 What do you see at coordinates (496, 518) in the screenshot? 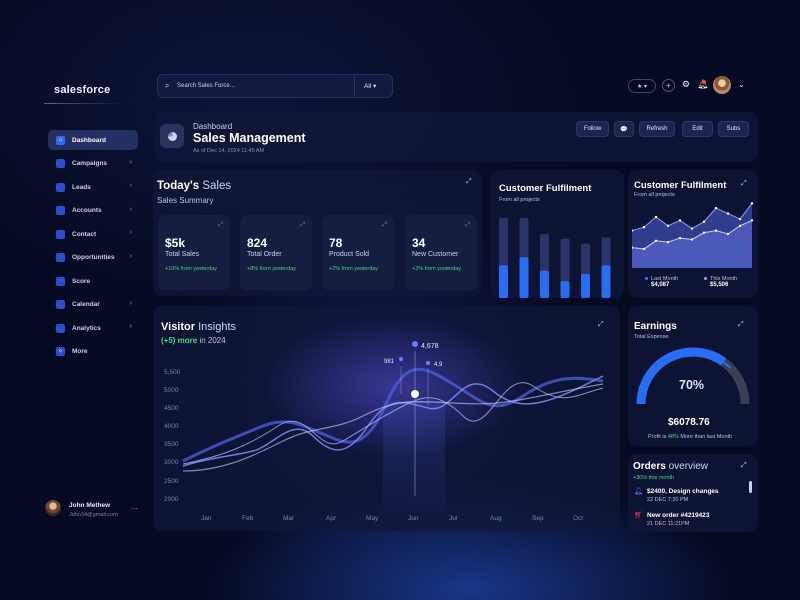
I see `x-tick: Aug` at bounding box center [496, 518].